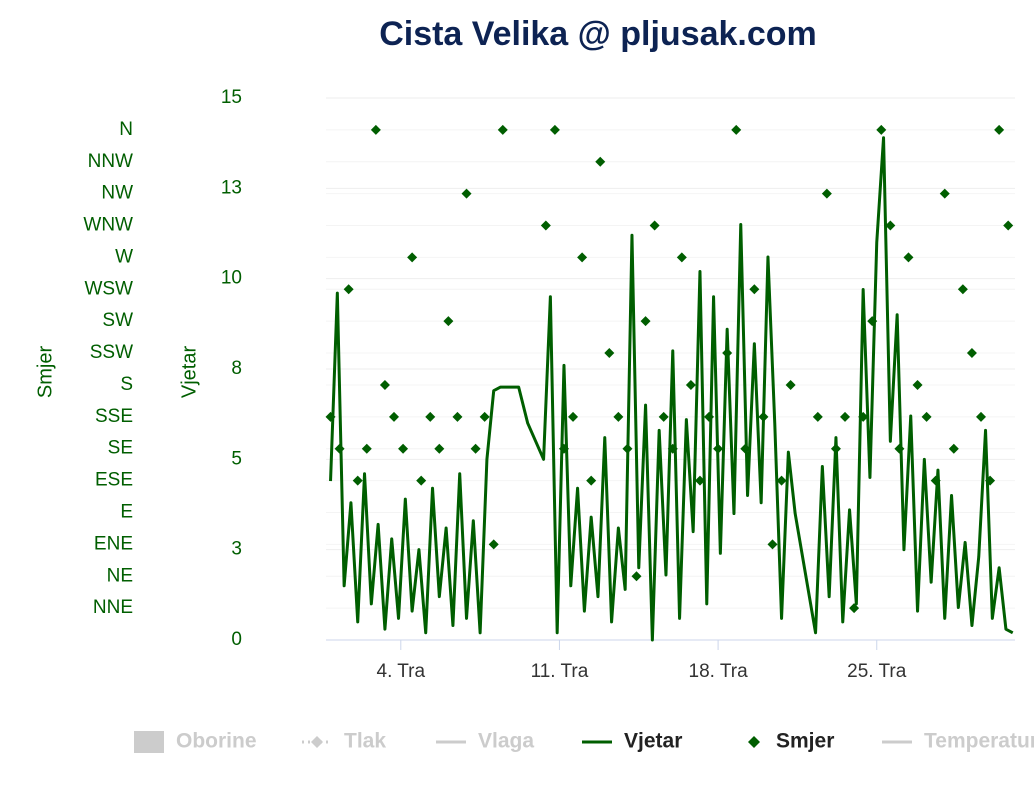  Describe the element at coordinates (108, 288) in the screenshot. I see `y2-tick-label: WSW` at that location.